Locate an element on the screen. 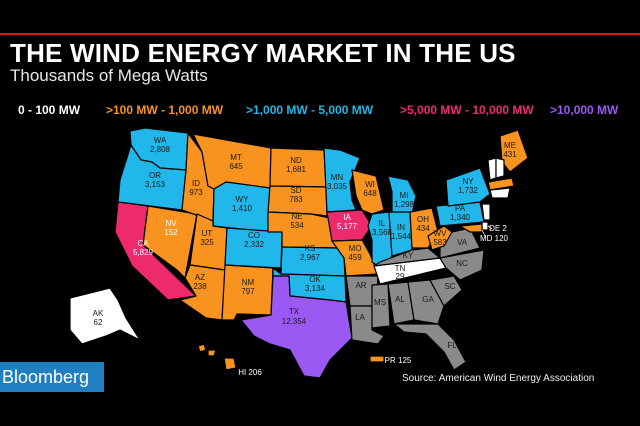  value-wa: 2,808 is located at coordinates (160, 149).